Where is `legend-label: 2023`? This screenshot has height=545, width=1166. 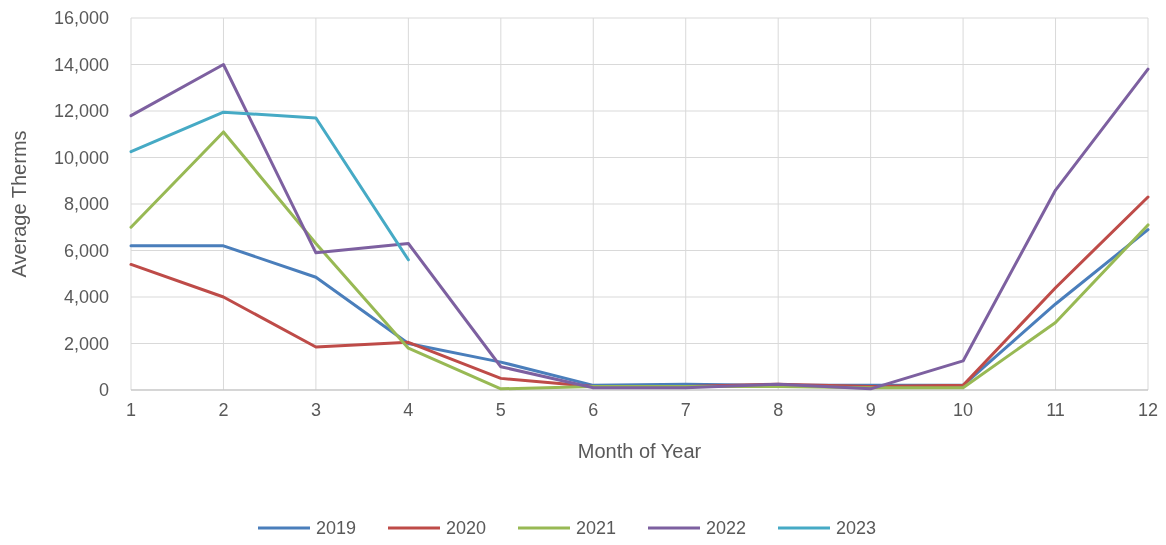
legend-label: 2023 is located at coordinates (856, 528).